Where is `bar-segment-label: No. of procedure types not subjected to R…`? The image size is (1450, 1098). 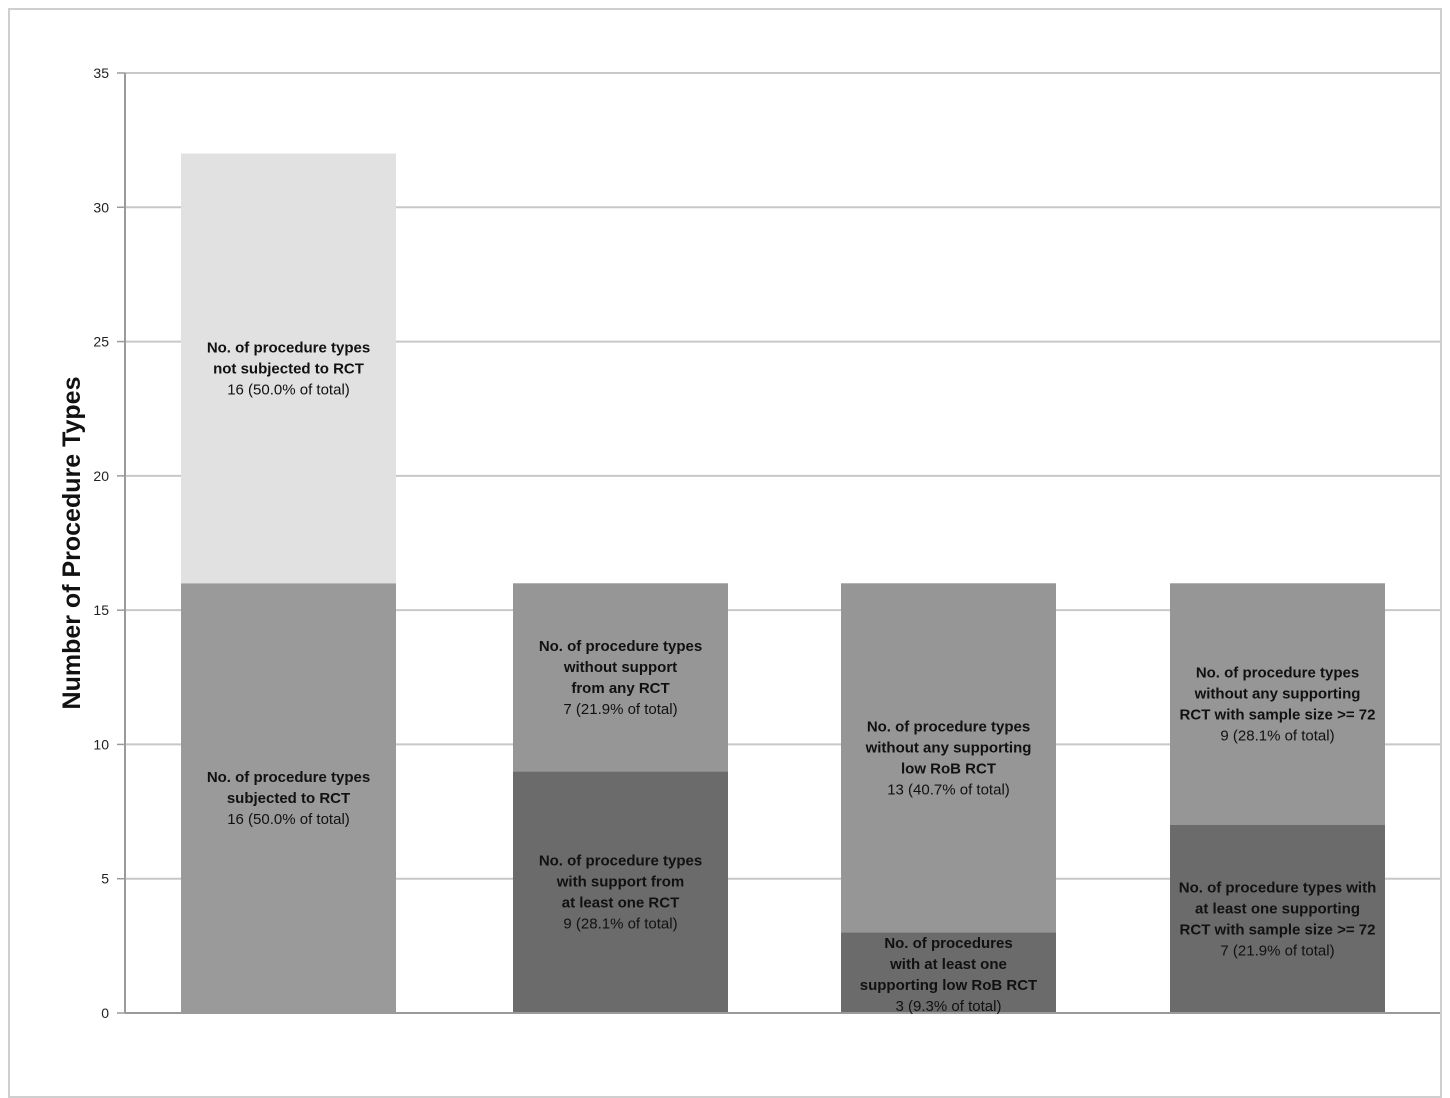 bar-segment-label: No. of procedure types not subjected to R… is located at coordinates (288, 368).